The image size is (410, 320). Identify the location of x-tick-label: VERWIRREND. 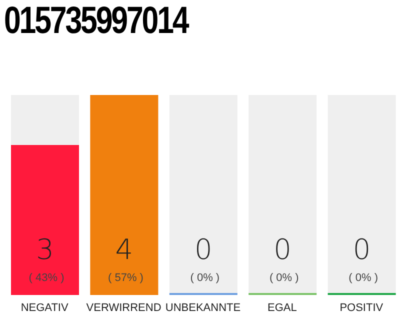
(124, 308).